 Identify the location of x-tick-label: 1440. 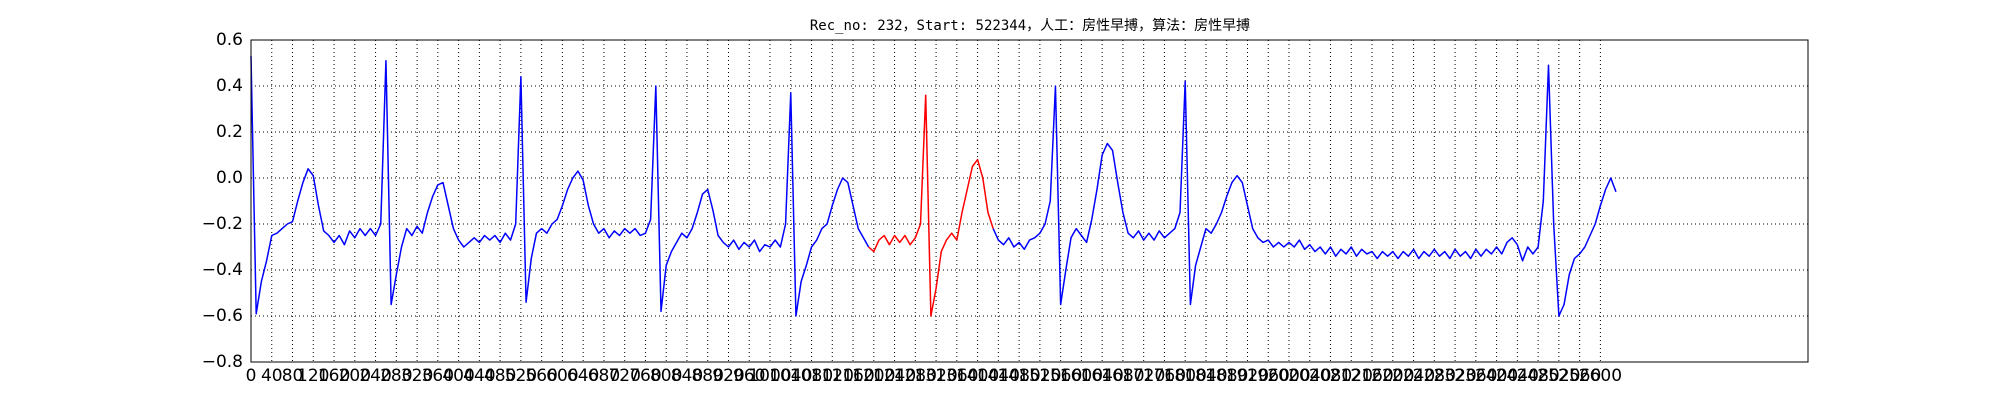
(998, 376).